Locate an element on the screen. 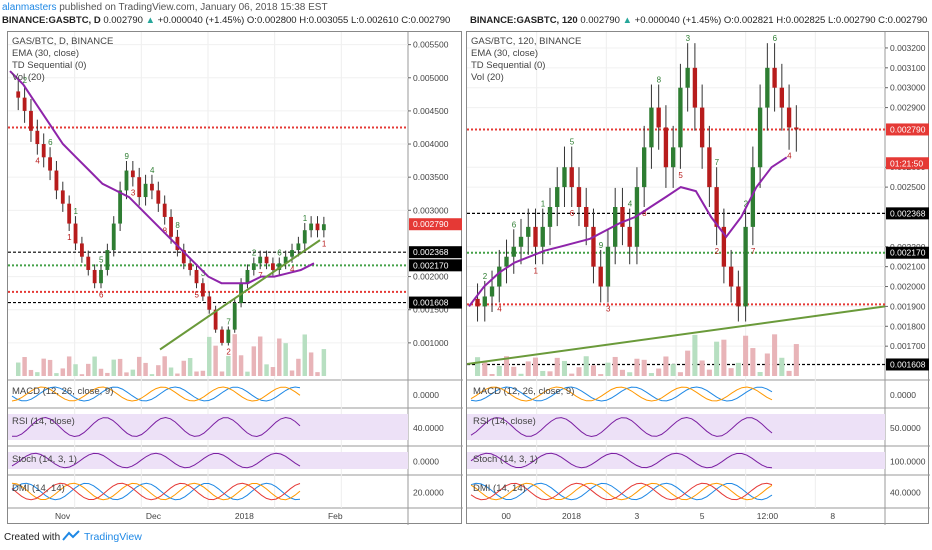 The width and height of the screenshot is (932, 550). rsi-tick: 40.0000 is located at coordinates (428, 428).